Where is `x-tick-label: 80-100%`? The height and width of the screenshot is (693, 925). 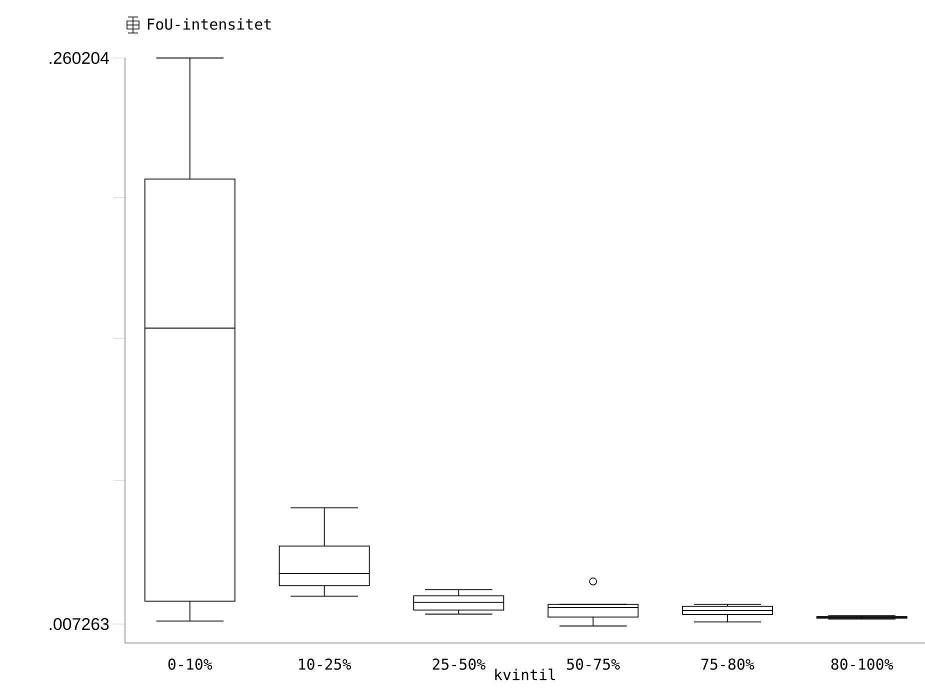
x-tick-label: 80-100% is located at coordinates (862, 664).